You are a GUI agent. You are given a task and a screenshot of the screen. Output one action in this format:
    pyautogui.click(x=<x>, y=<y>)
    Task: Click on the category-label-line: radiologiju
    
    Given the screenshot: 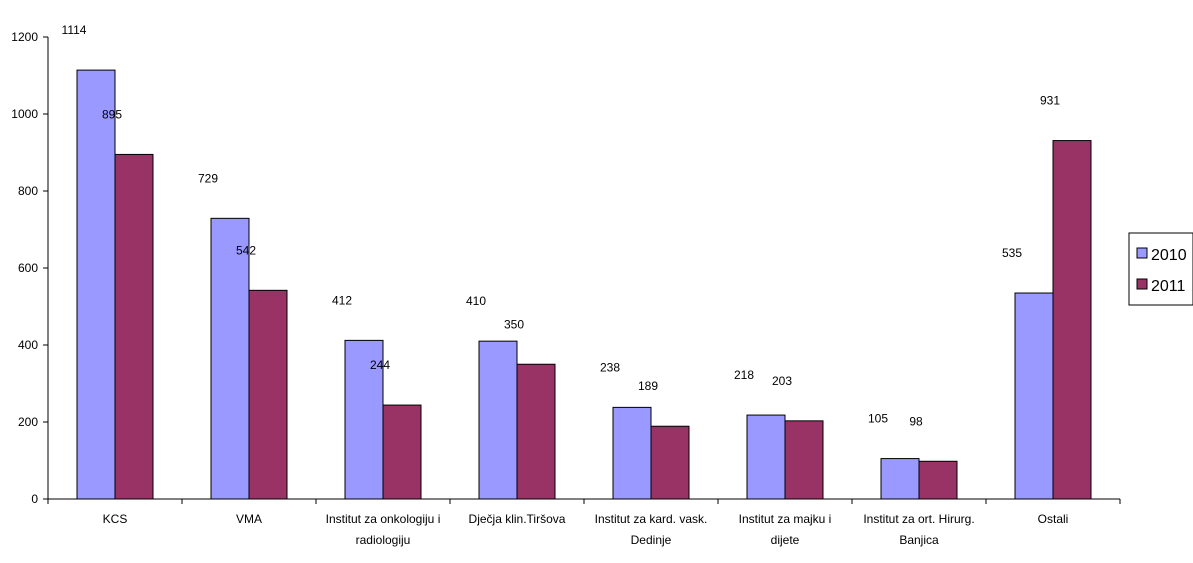 What is the action you would take?
    pyautogui.click(x=383, y=540)
    